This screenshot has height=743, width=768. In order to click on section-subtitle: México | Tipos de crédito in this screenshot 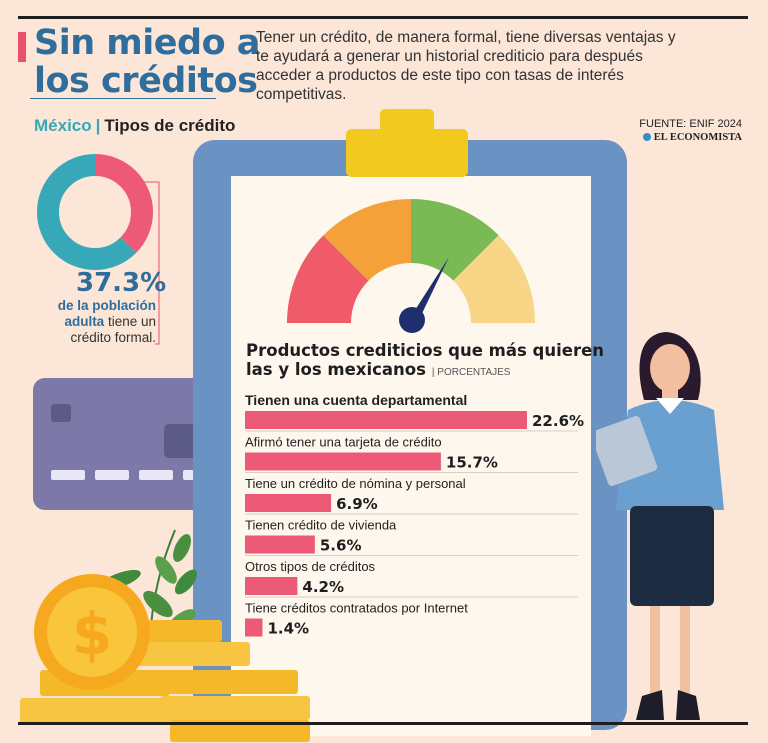, I will do `click(134, 126)`.